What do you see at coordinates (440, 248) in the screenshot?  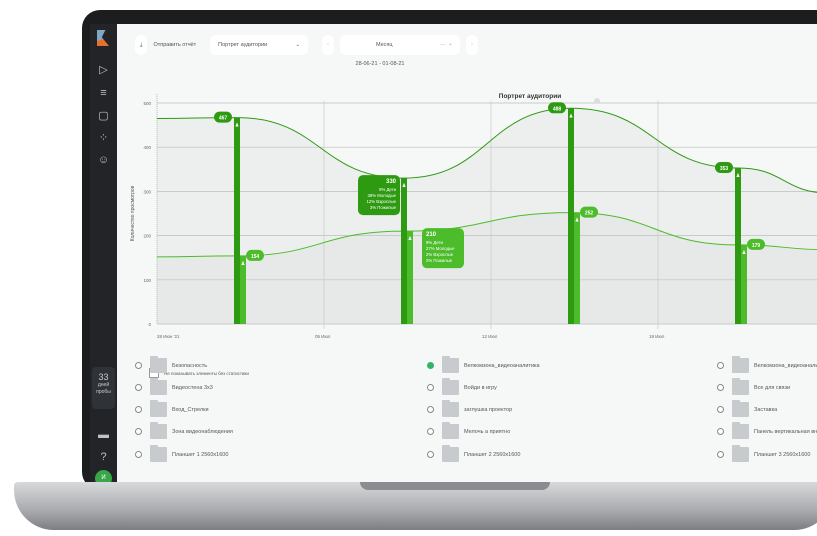 I see `tooltip-line: 27% Молодые` at bounding box center [440, 248].